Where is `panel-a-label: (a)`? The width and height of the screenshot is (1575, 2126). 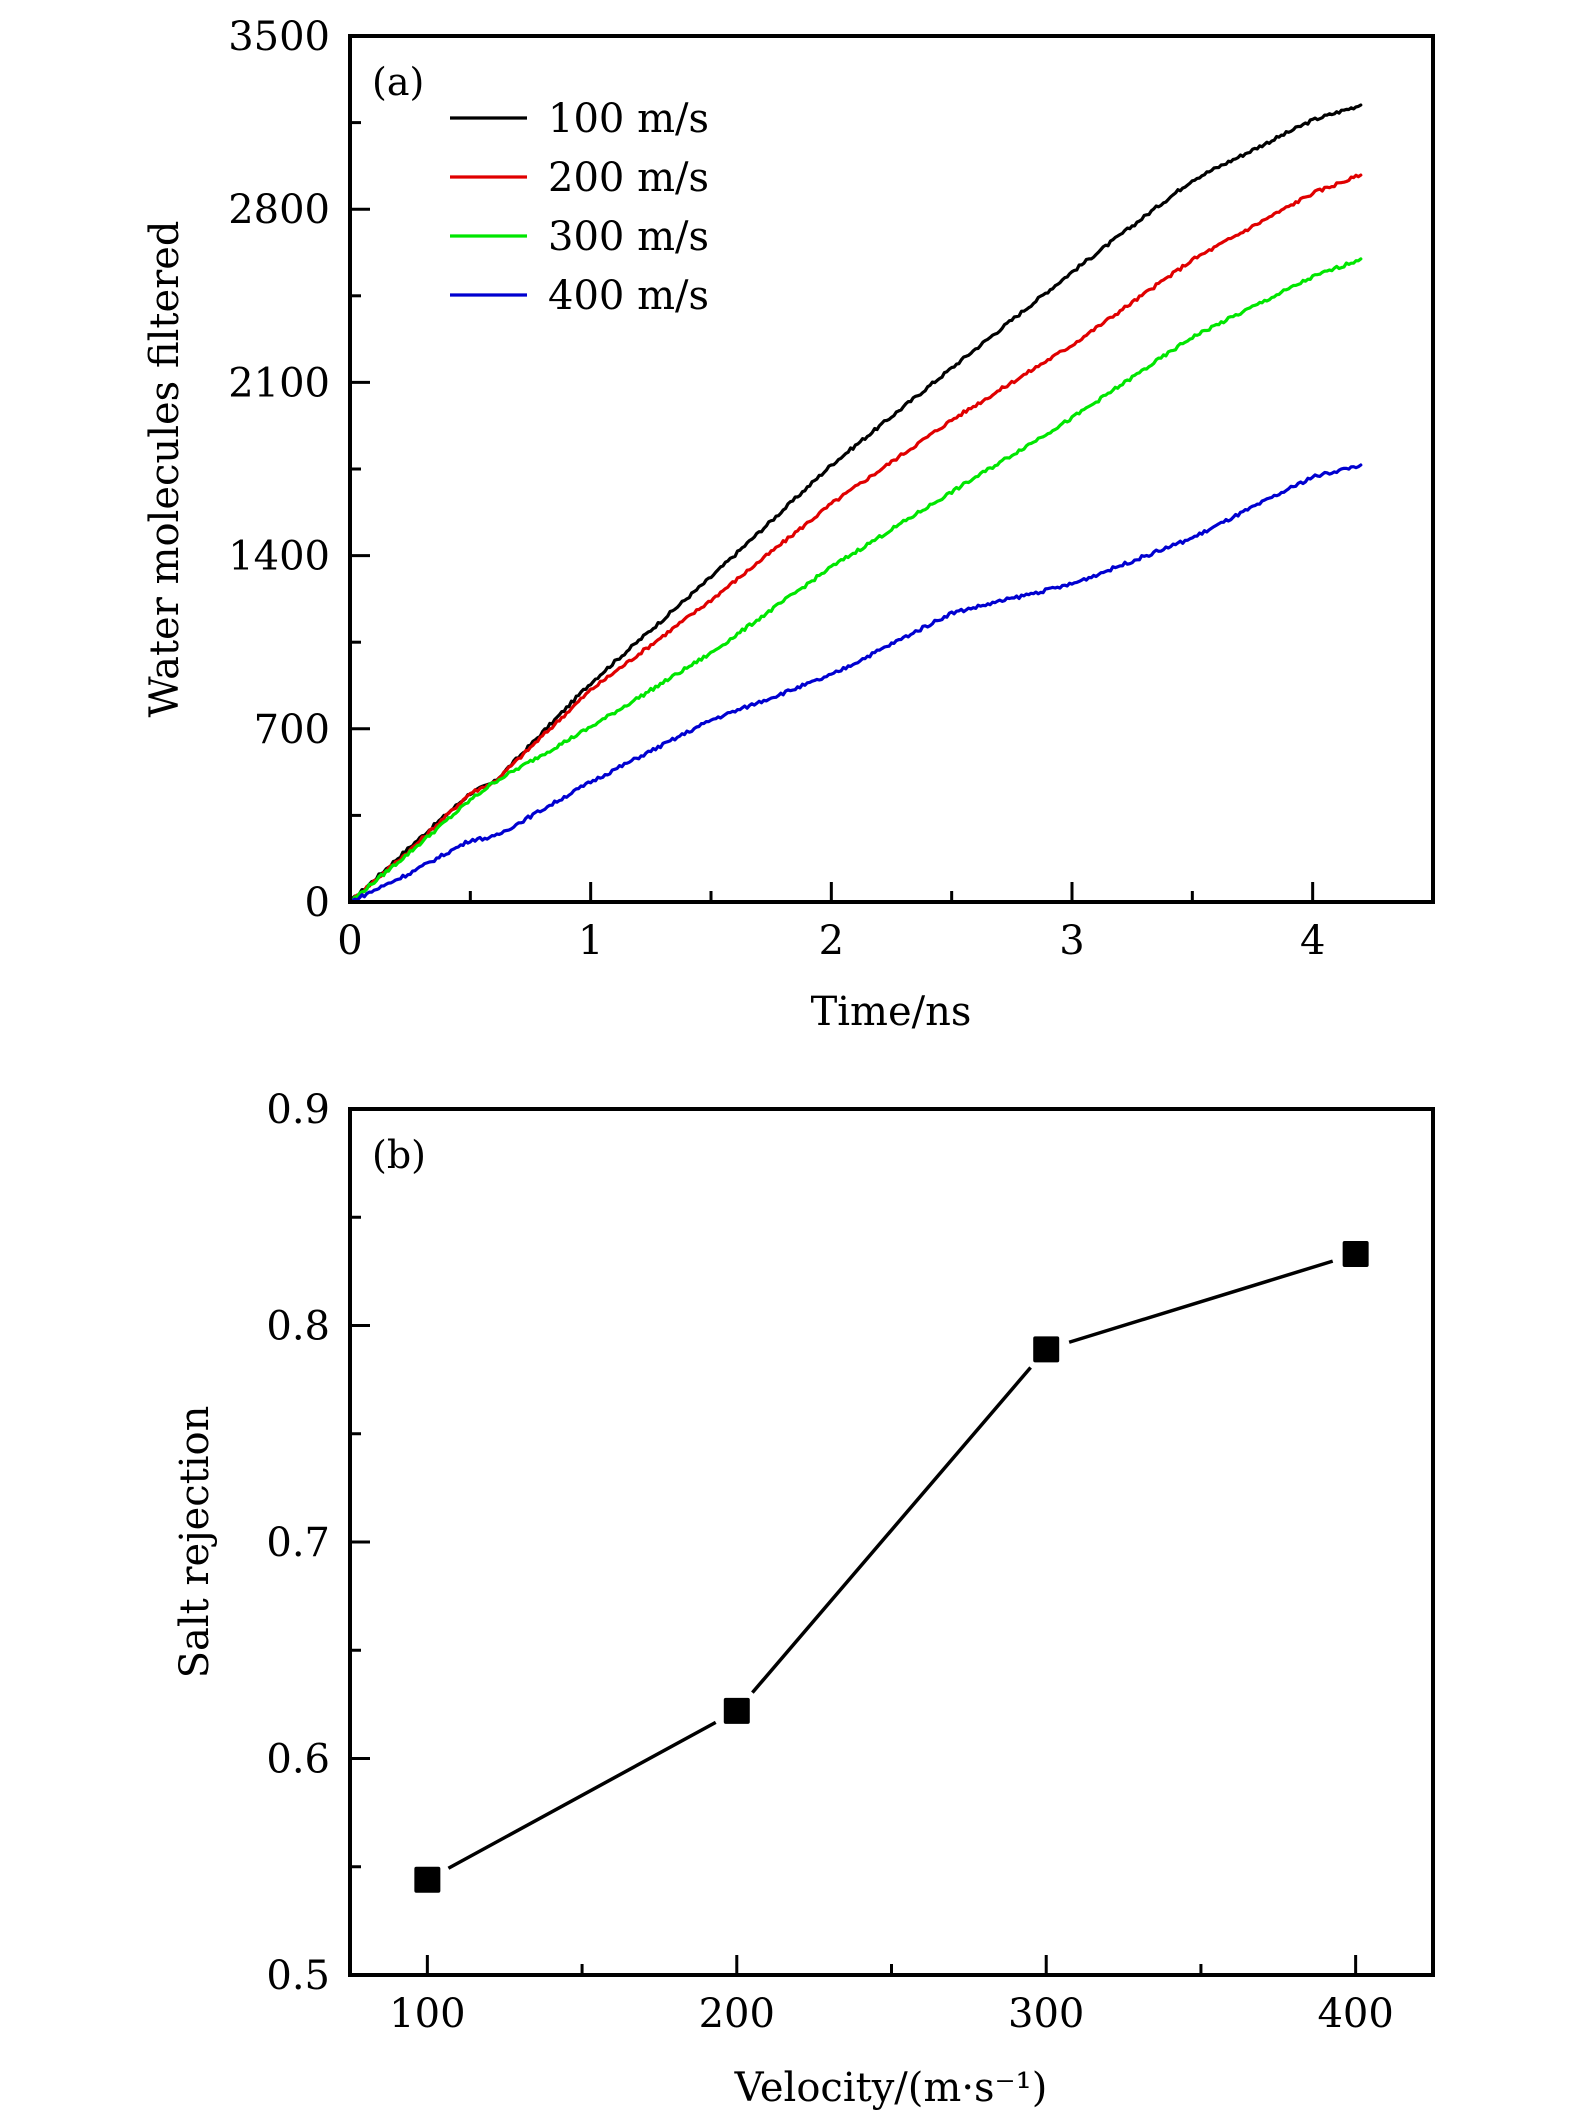
panel-a-label: (a) is located at coordinates (398, 82).